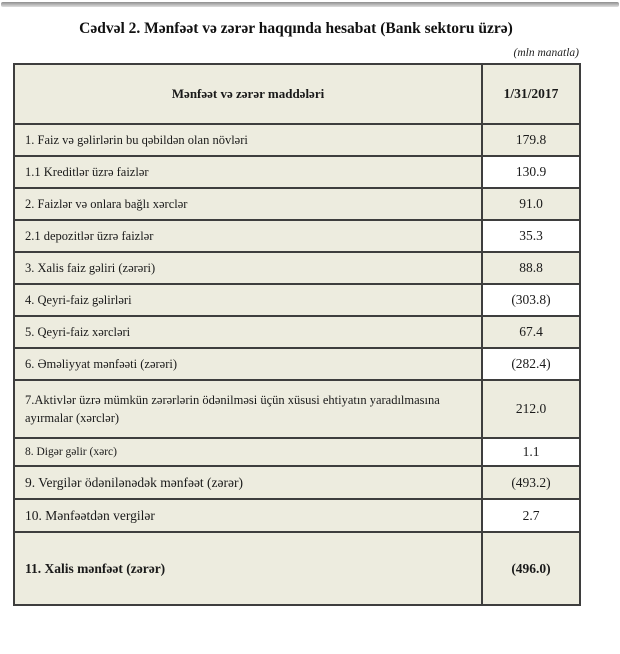  What do you see at coordinates (531, 172) in the screenshot?
I see `row-value: 130.9` at bounding box center [531, 172].